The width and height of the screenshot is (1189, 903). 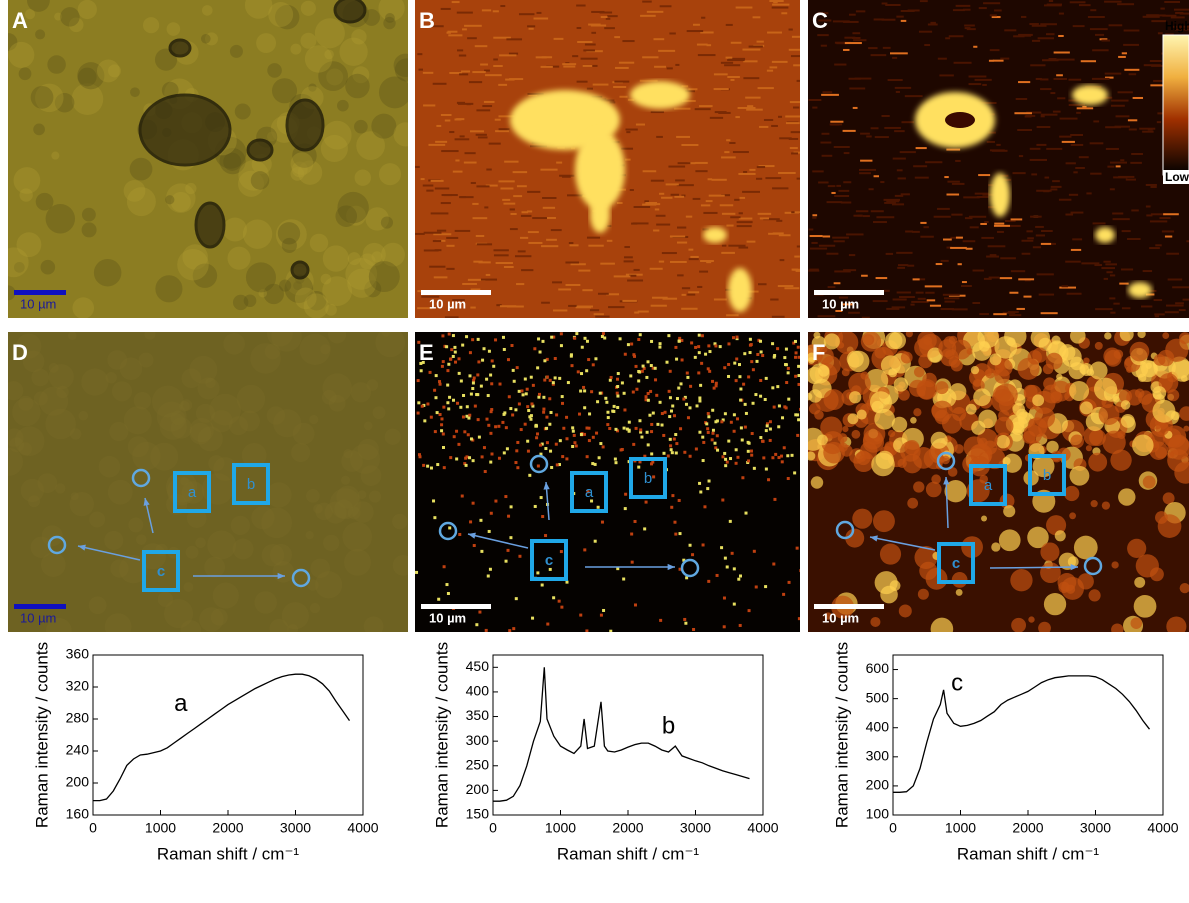 I want to click on site-label: a, so click(x=988, y=485).